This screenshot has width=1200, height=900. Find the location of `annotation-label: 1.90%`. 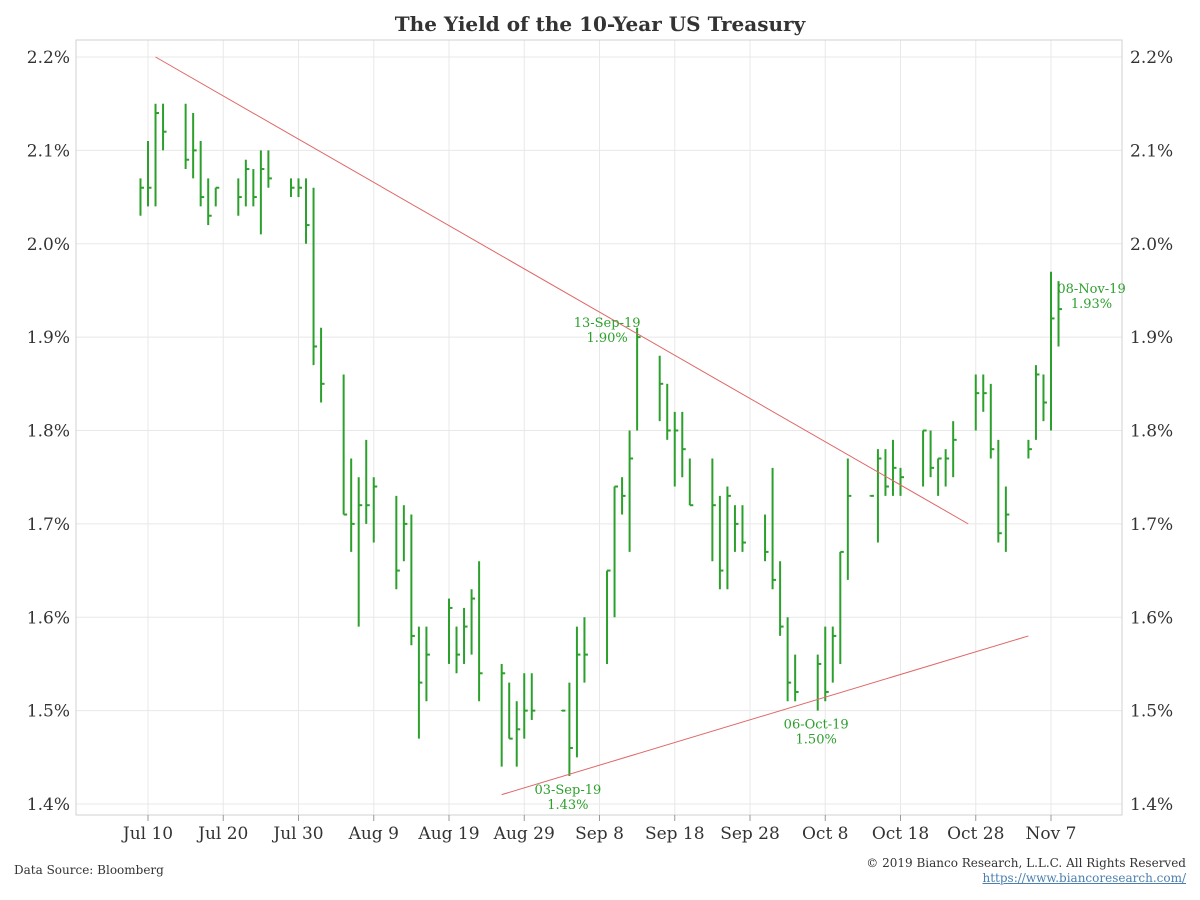

annotation-label: 1.90% is located at coordinates (606, 338).